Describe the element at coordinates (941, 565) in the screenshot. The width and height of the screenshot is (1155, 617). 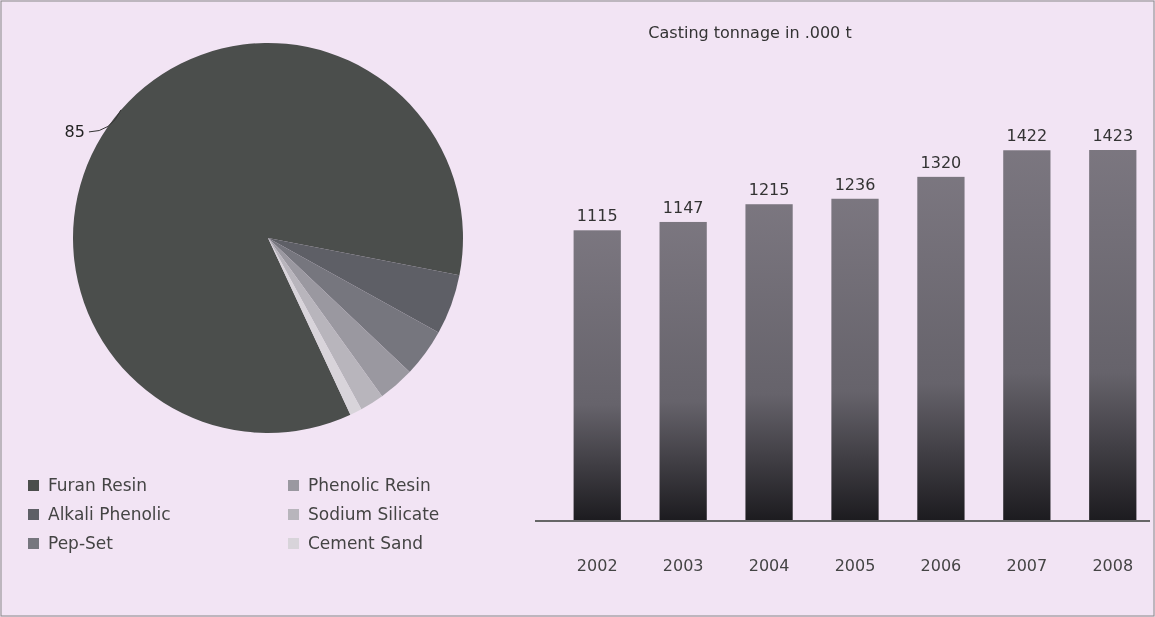
I see `x-tick-label: 2006` at that location.